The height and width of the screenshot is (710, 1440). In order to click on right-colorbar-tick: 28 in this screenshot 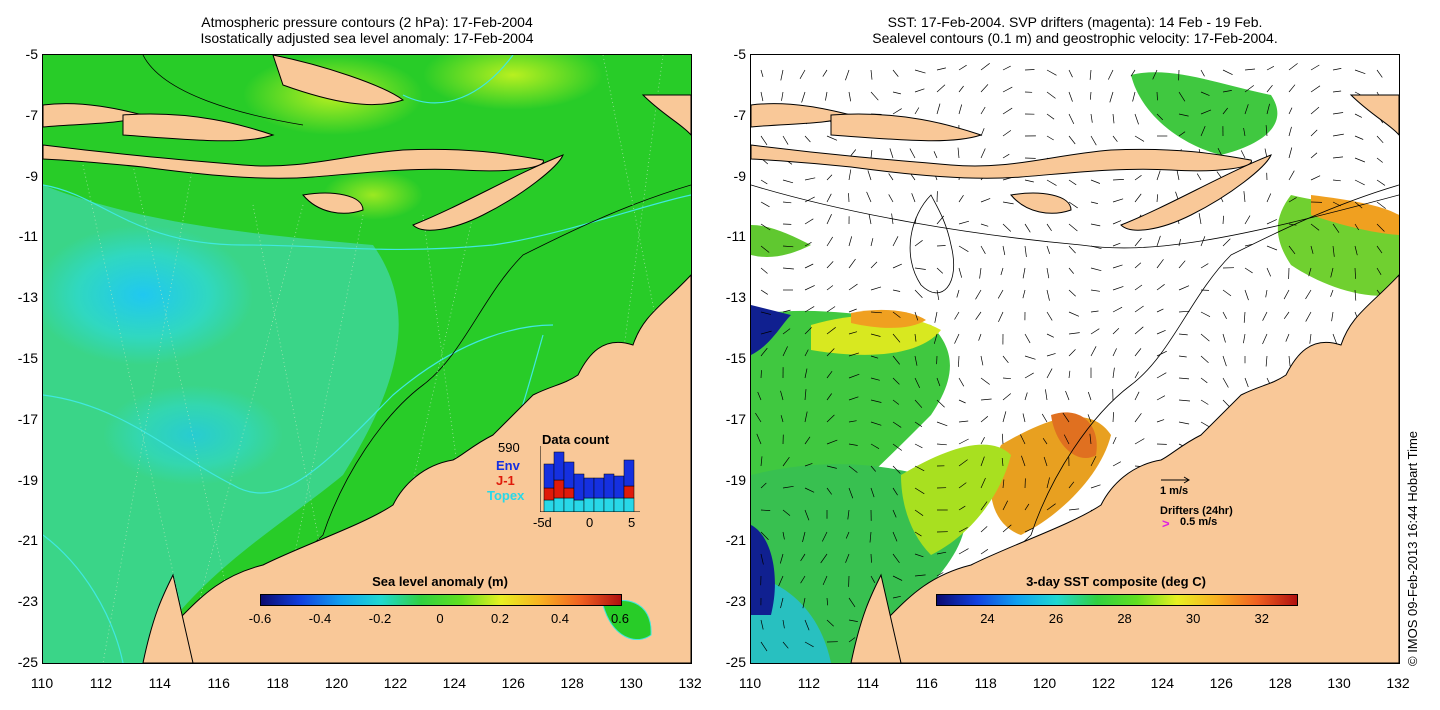, I will do `click(1124, 618)`.